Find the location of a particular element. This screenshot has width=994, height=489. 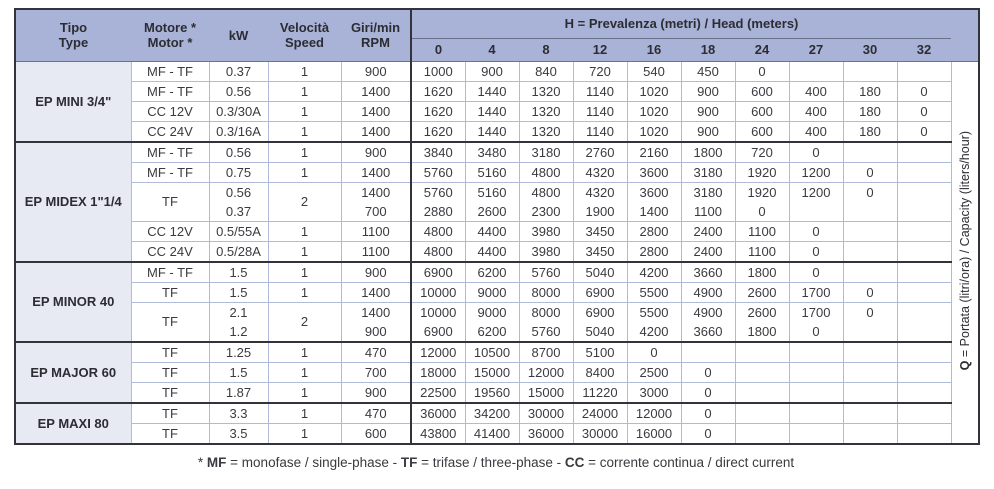

cell-rpm: 600 is located at coordinates (375, 433).